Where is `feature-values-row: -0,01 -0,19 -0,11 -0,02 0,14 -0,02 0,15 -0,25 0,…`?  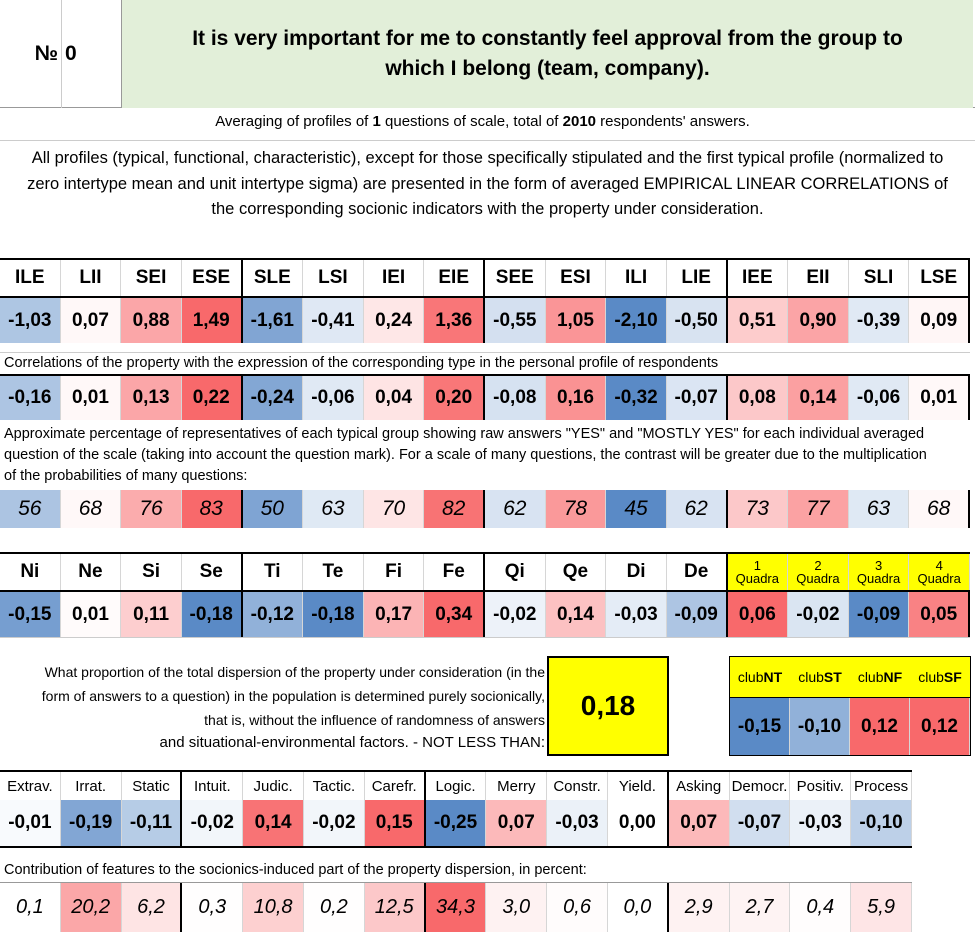 feature-values-row: -0,01 -0,19 -0,11 -0,02 0,14 -0,02 0,15 -0,25 0,… is located at coordinates (456, 824).